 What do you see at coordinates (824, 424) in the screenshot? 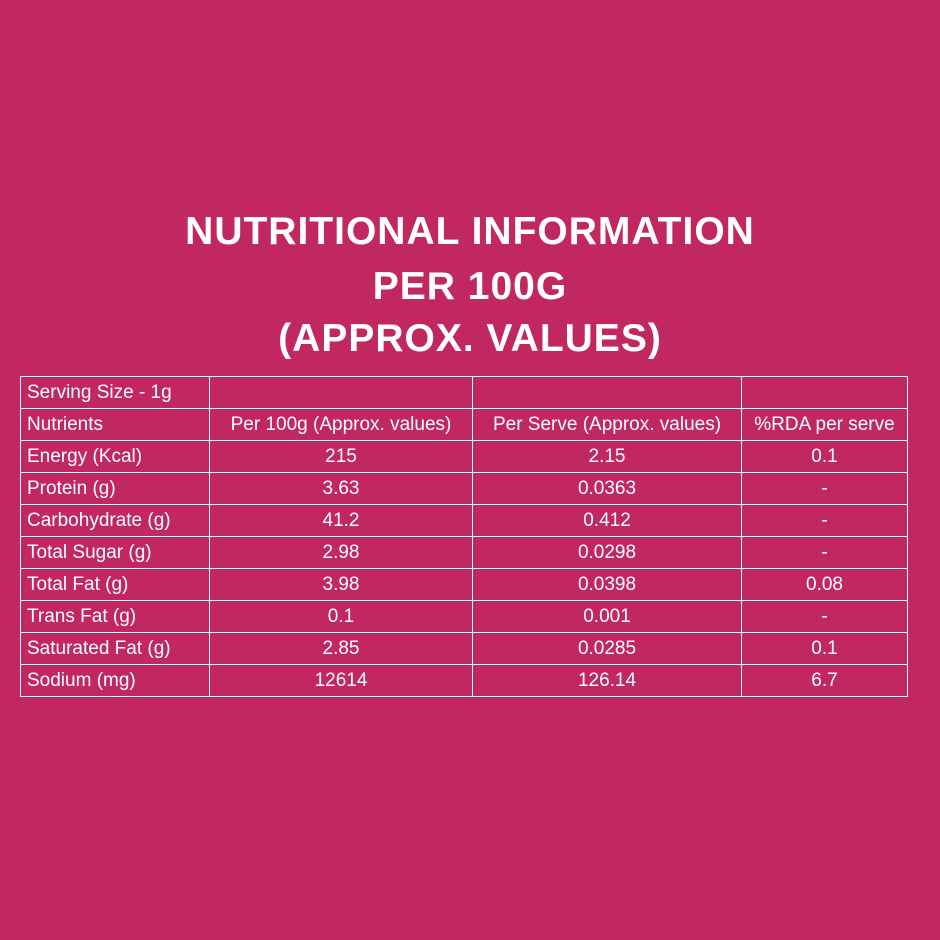
I see `table-cell: %RDA per serve` at bounding box center [824, 424].